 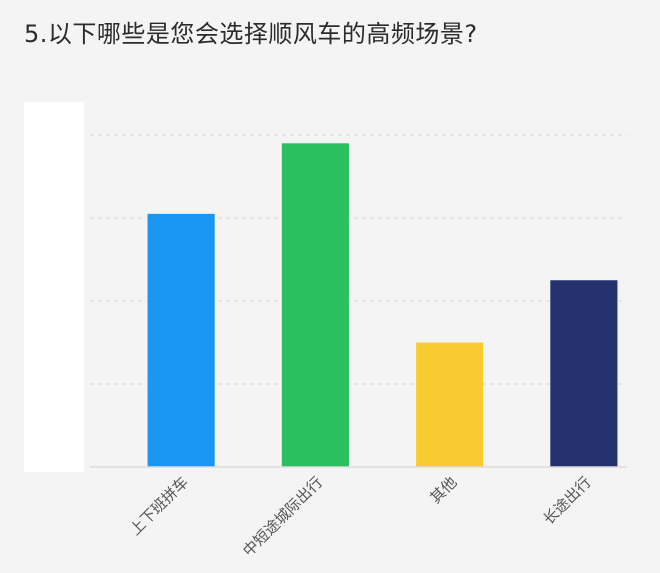 I want to click on axis-panel, so click(x=54, y=287).